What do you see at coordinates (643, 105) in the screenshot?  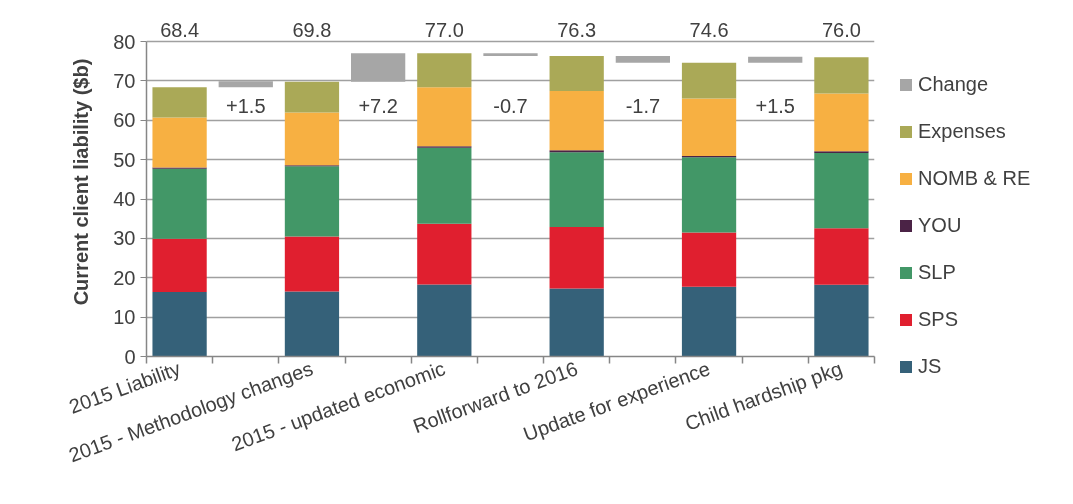 I see `data-label: -1.7` at bounding box center [643, 105].